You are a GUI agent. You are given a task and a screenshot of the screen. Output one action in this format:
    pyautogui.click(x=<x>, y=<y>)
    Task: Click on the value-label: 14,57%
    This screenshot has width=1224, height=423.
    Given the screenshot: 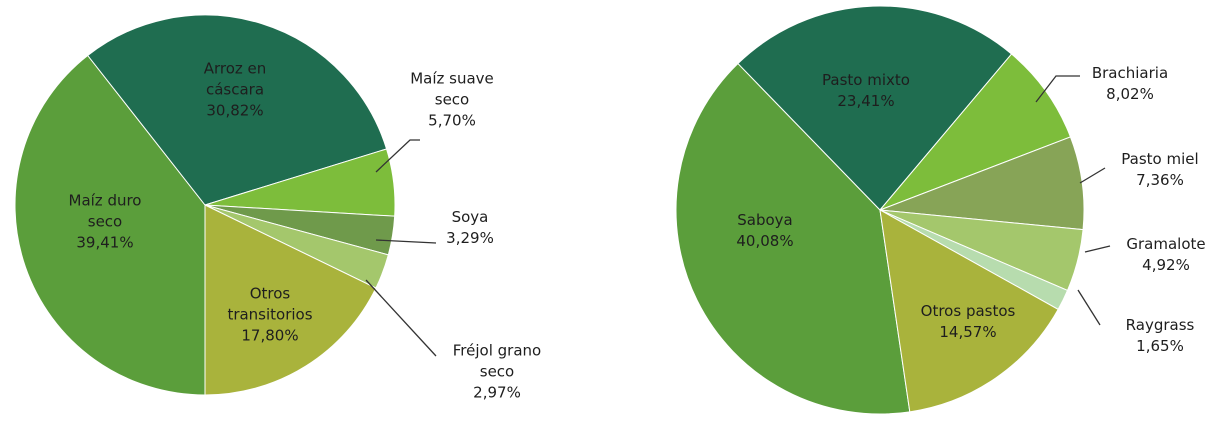 What is the action you would take?
    pyautogui.click(x=968, y=332)
    